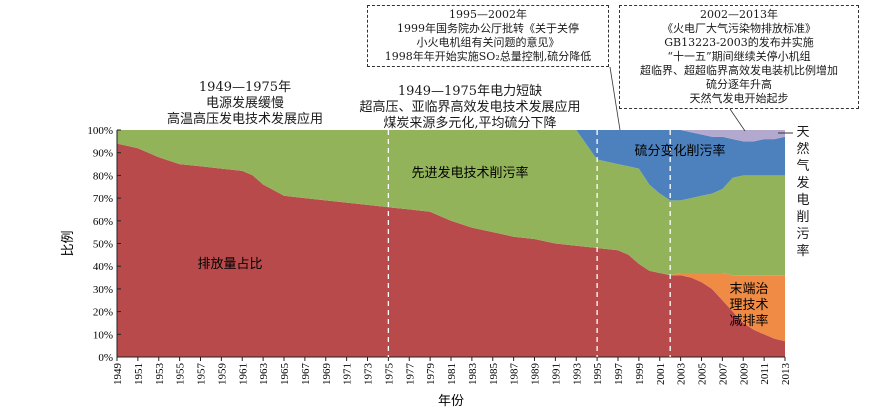 Image resolution: width=881 pixels, height=413 pixels. Describe the element at coordinates (803, 132) in the screenshot. I see `label-char: 天` at that location.